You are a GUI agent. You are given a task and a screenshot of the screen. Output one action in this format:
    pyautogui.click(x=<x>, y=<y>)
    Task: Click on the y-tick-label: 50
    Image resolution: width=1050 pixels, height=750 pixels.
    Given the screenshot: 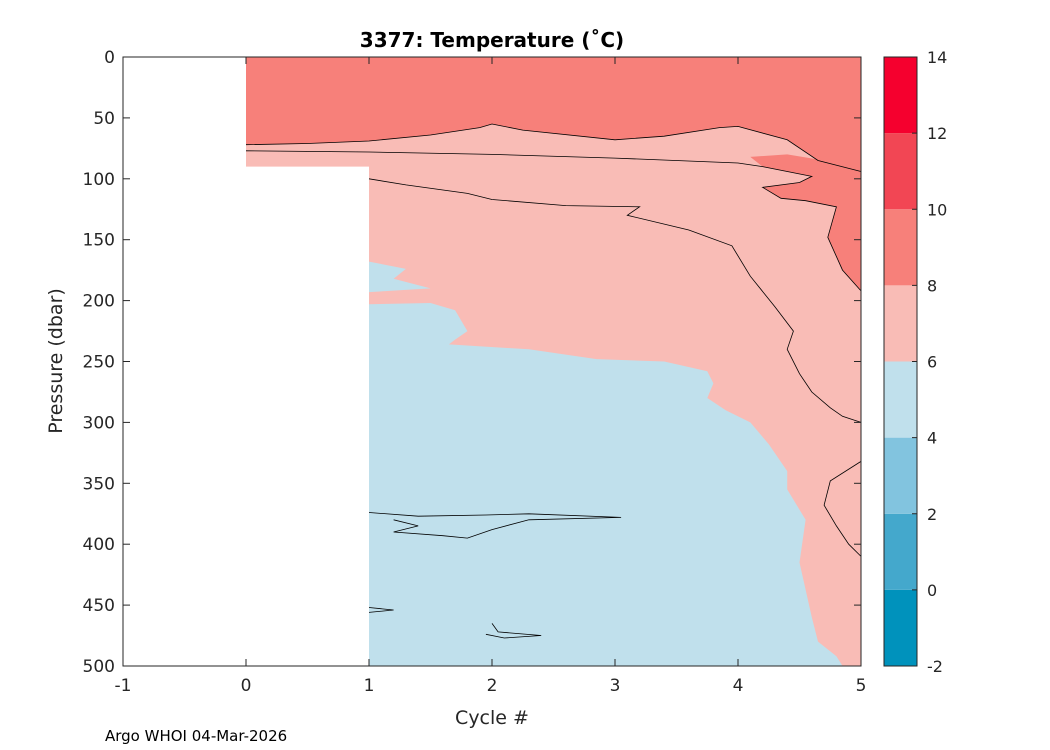 What is the action you would take?
    pyautogui.click(x=104, y=119)
    